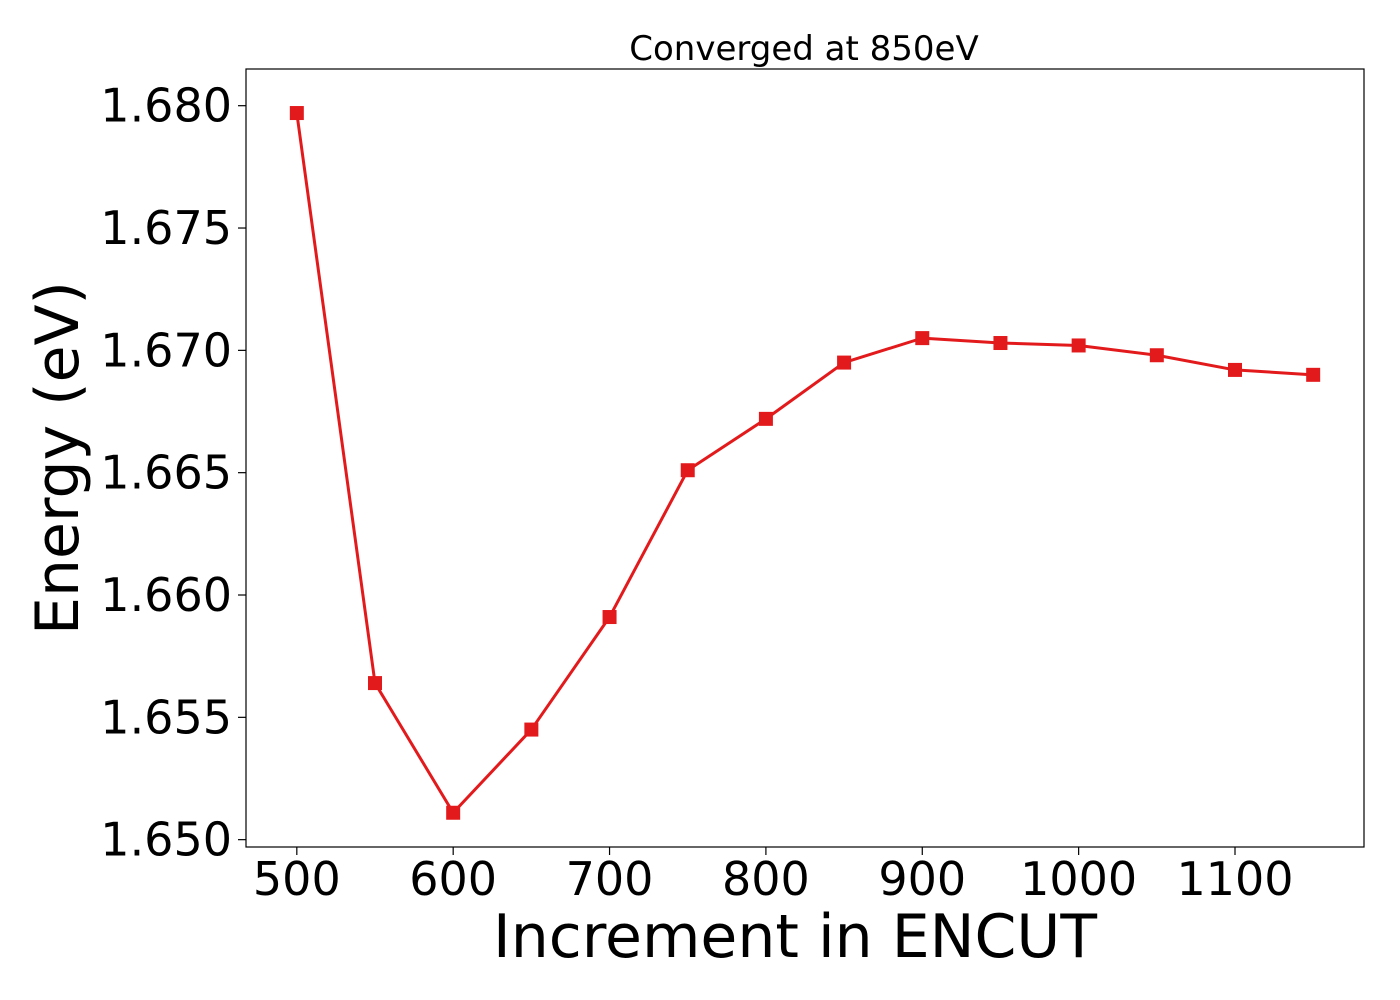 The image size is (1400, 1000). I want to click on x-tick-label: 900, so click(922, 879).